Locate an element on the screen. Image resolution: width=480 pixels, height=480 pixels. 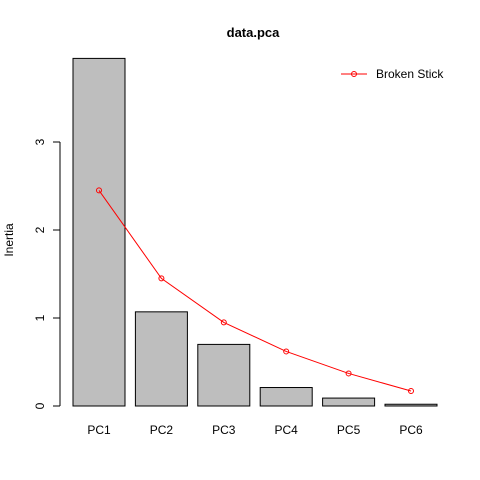
bar-pc2 is located at coordinates (161, 359).